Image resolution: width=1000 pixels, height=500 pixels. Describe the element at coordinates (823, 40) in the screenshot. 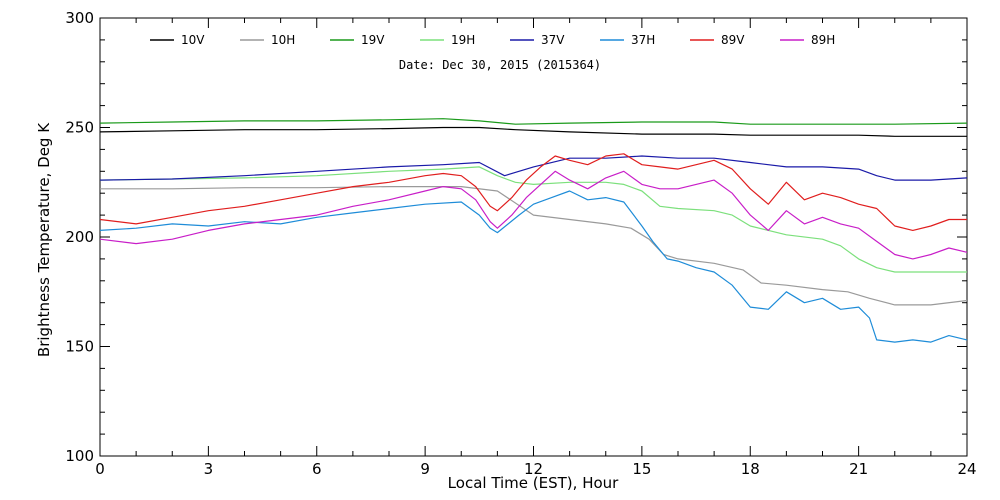

I see `legend-label-89h: 89H` at that location.